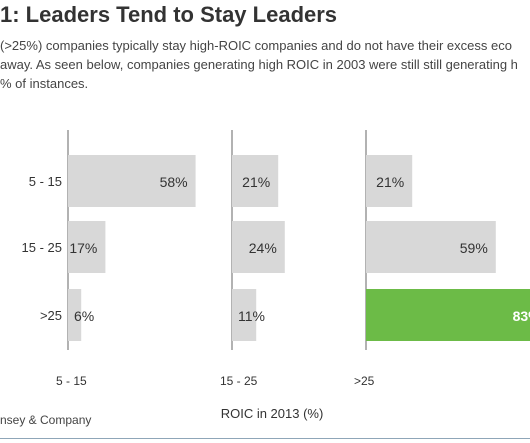 This screenshot has height=443, width=530. I want to click on y-tick-label-5-15: 5 - 15, so click(45, 181).